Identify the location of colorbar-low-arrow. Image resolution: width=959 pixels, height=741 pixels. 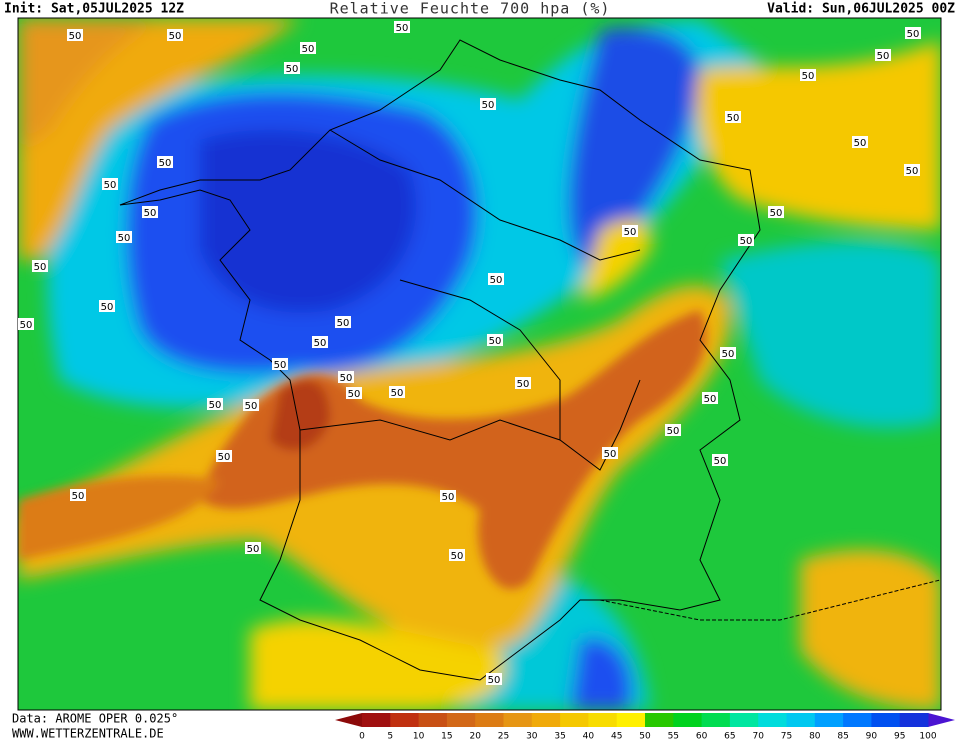
(348, 720).